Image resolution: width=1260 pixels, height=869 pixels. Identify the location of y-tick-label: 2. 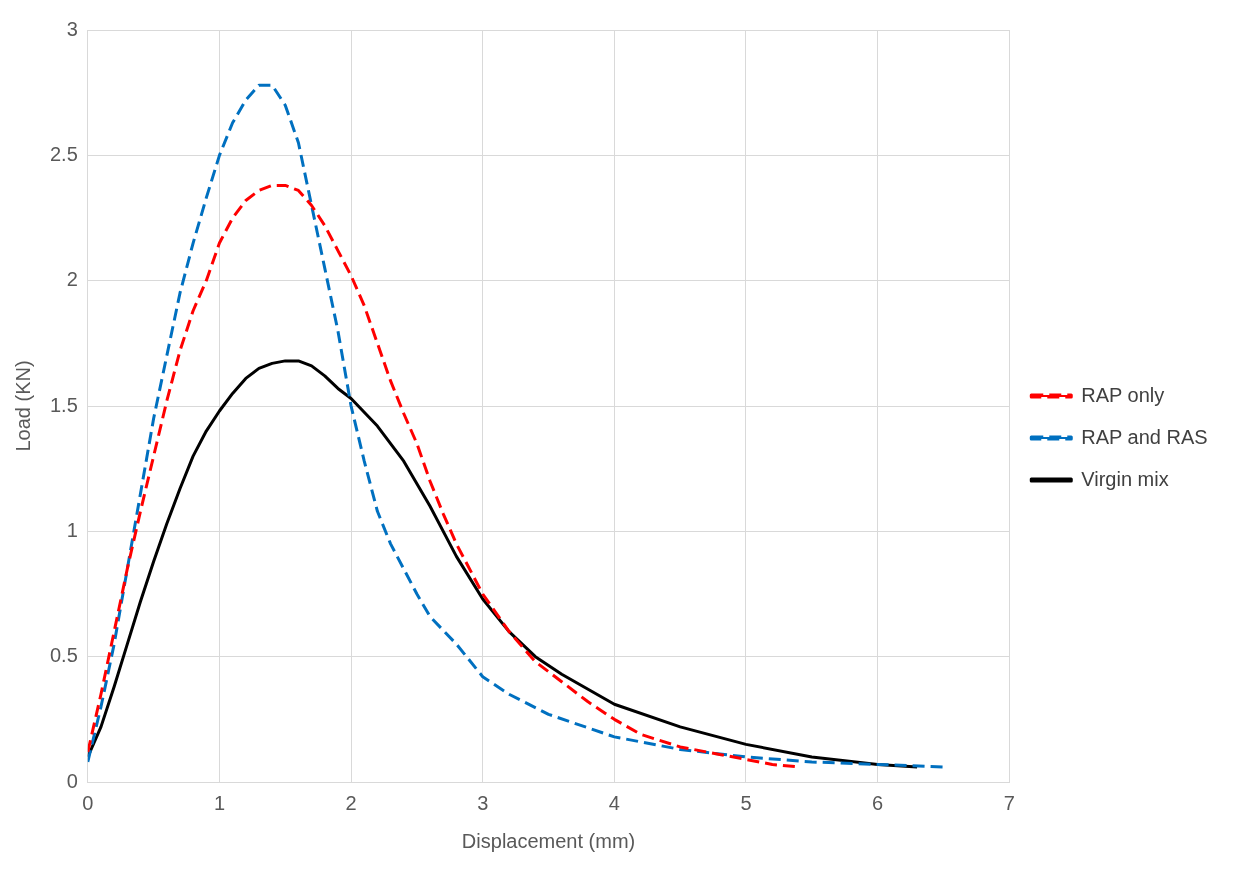
(72, 279).